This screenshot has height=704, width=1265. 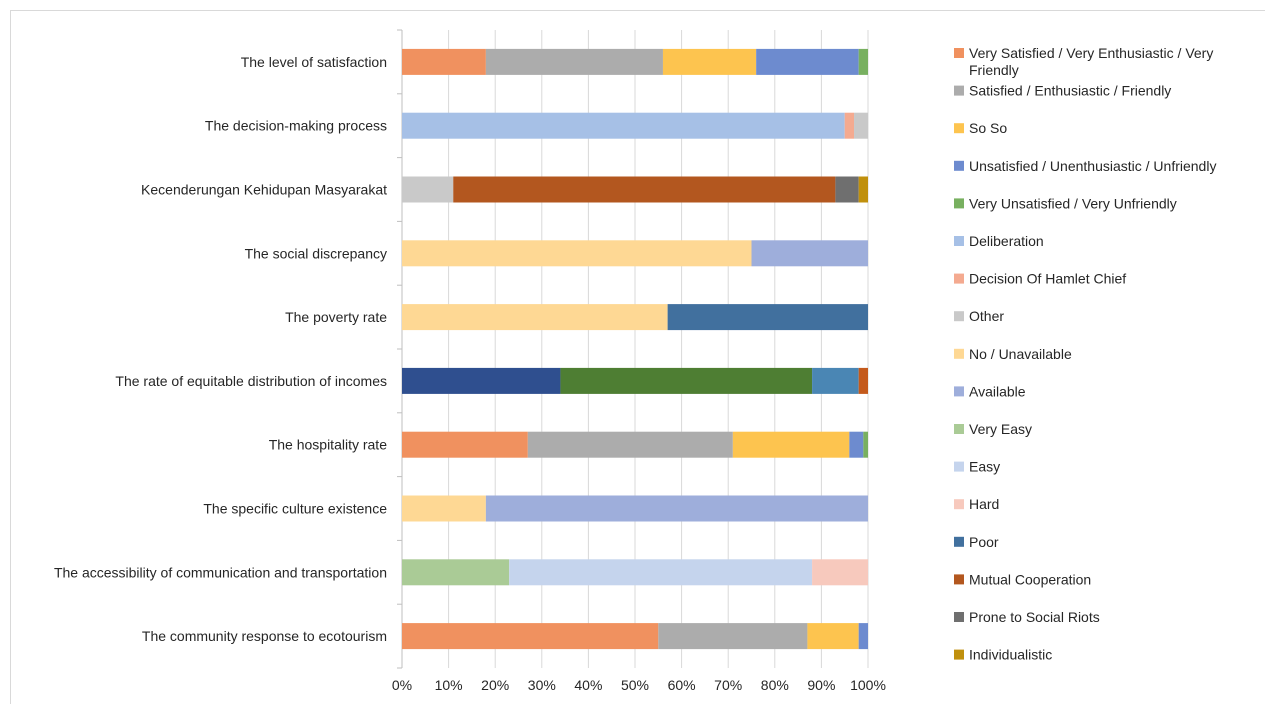 What do you see at coordinates (264, 190) in the screenshot?
I see `category-label: Kecenderungan Kehidupan Masyarakat` at bounding box center [264, 190].